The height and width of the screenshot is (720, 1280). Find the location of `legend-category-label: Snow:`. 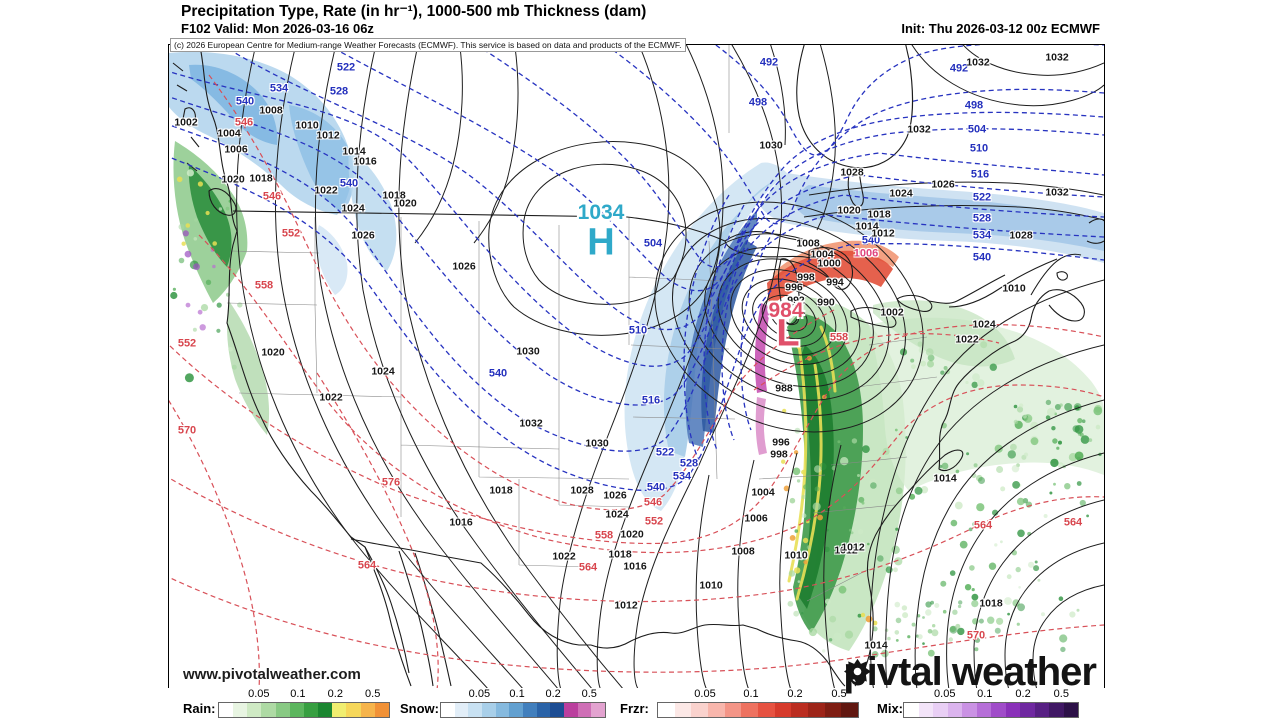

legend-category-label: Snow: is located at coordinates (419, 708).